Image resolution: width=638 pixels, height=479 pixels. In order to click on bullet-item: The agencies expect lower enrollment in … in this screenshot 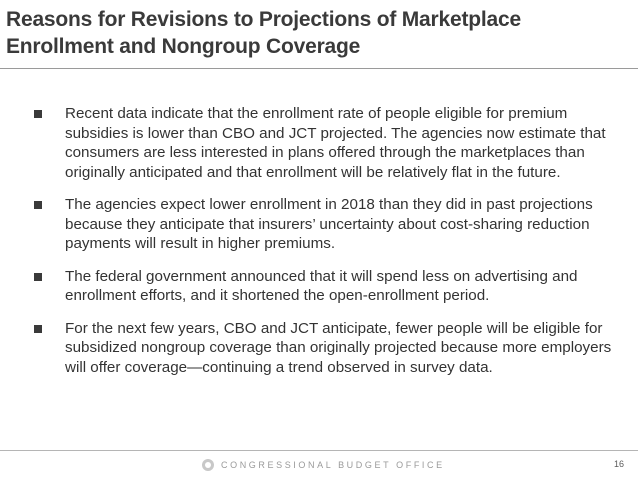, I will do `click(329, 224)`.